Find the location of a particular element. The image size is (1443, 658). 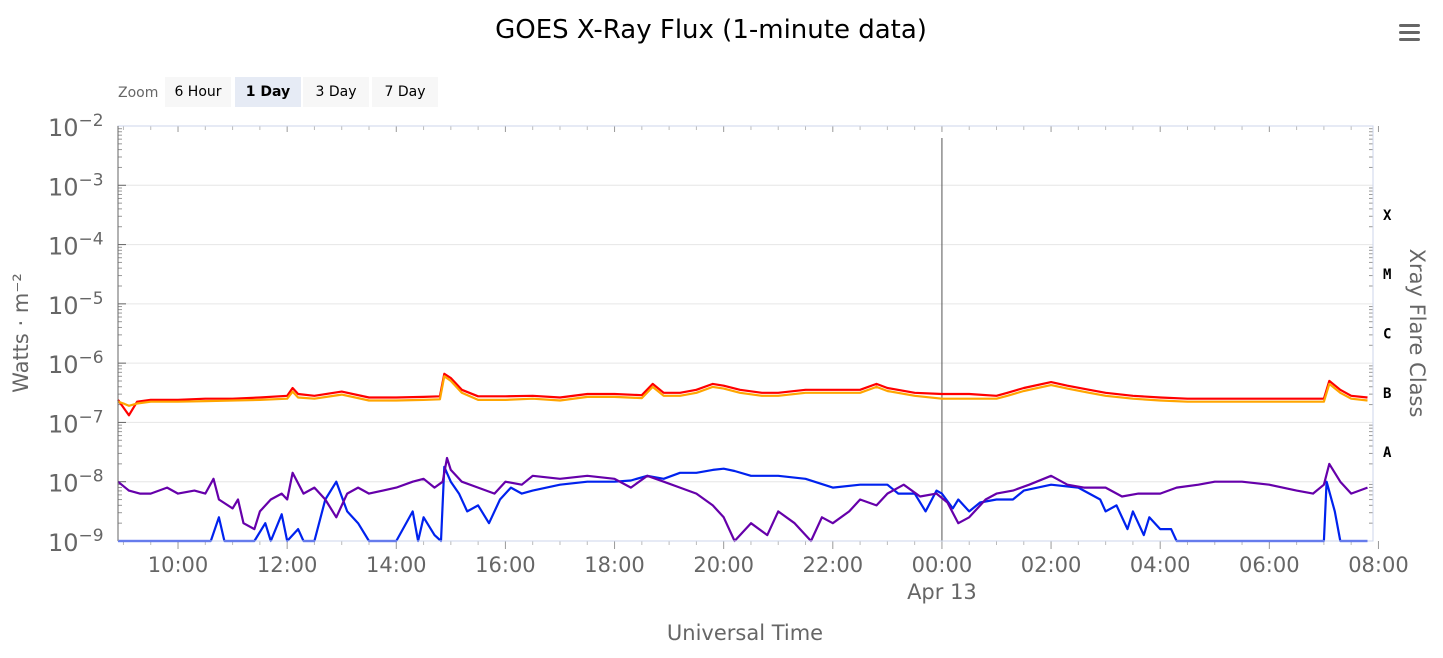

flare-class-label: M is located at coordinates (1387, 275).